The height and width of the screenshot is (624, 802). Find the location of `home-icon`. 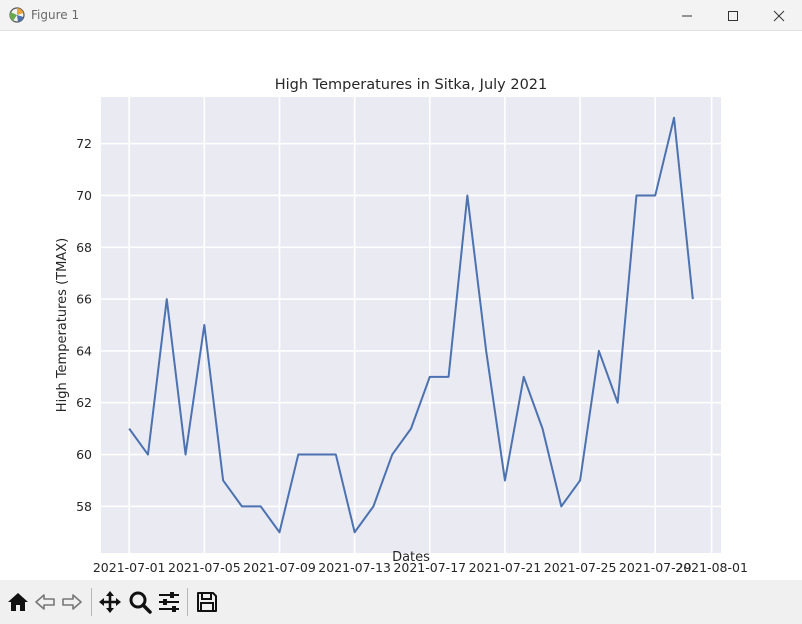

home-icon is located at coordinates (18, 602).